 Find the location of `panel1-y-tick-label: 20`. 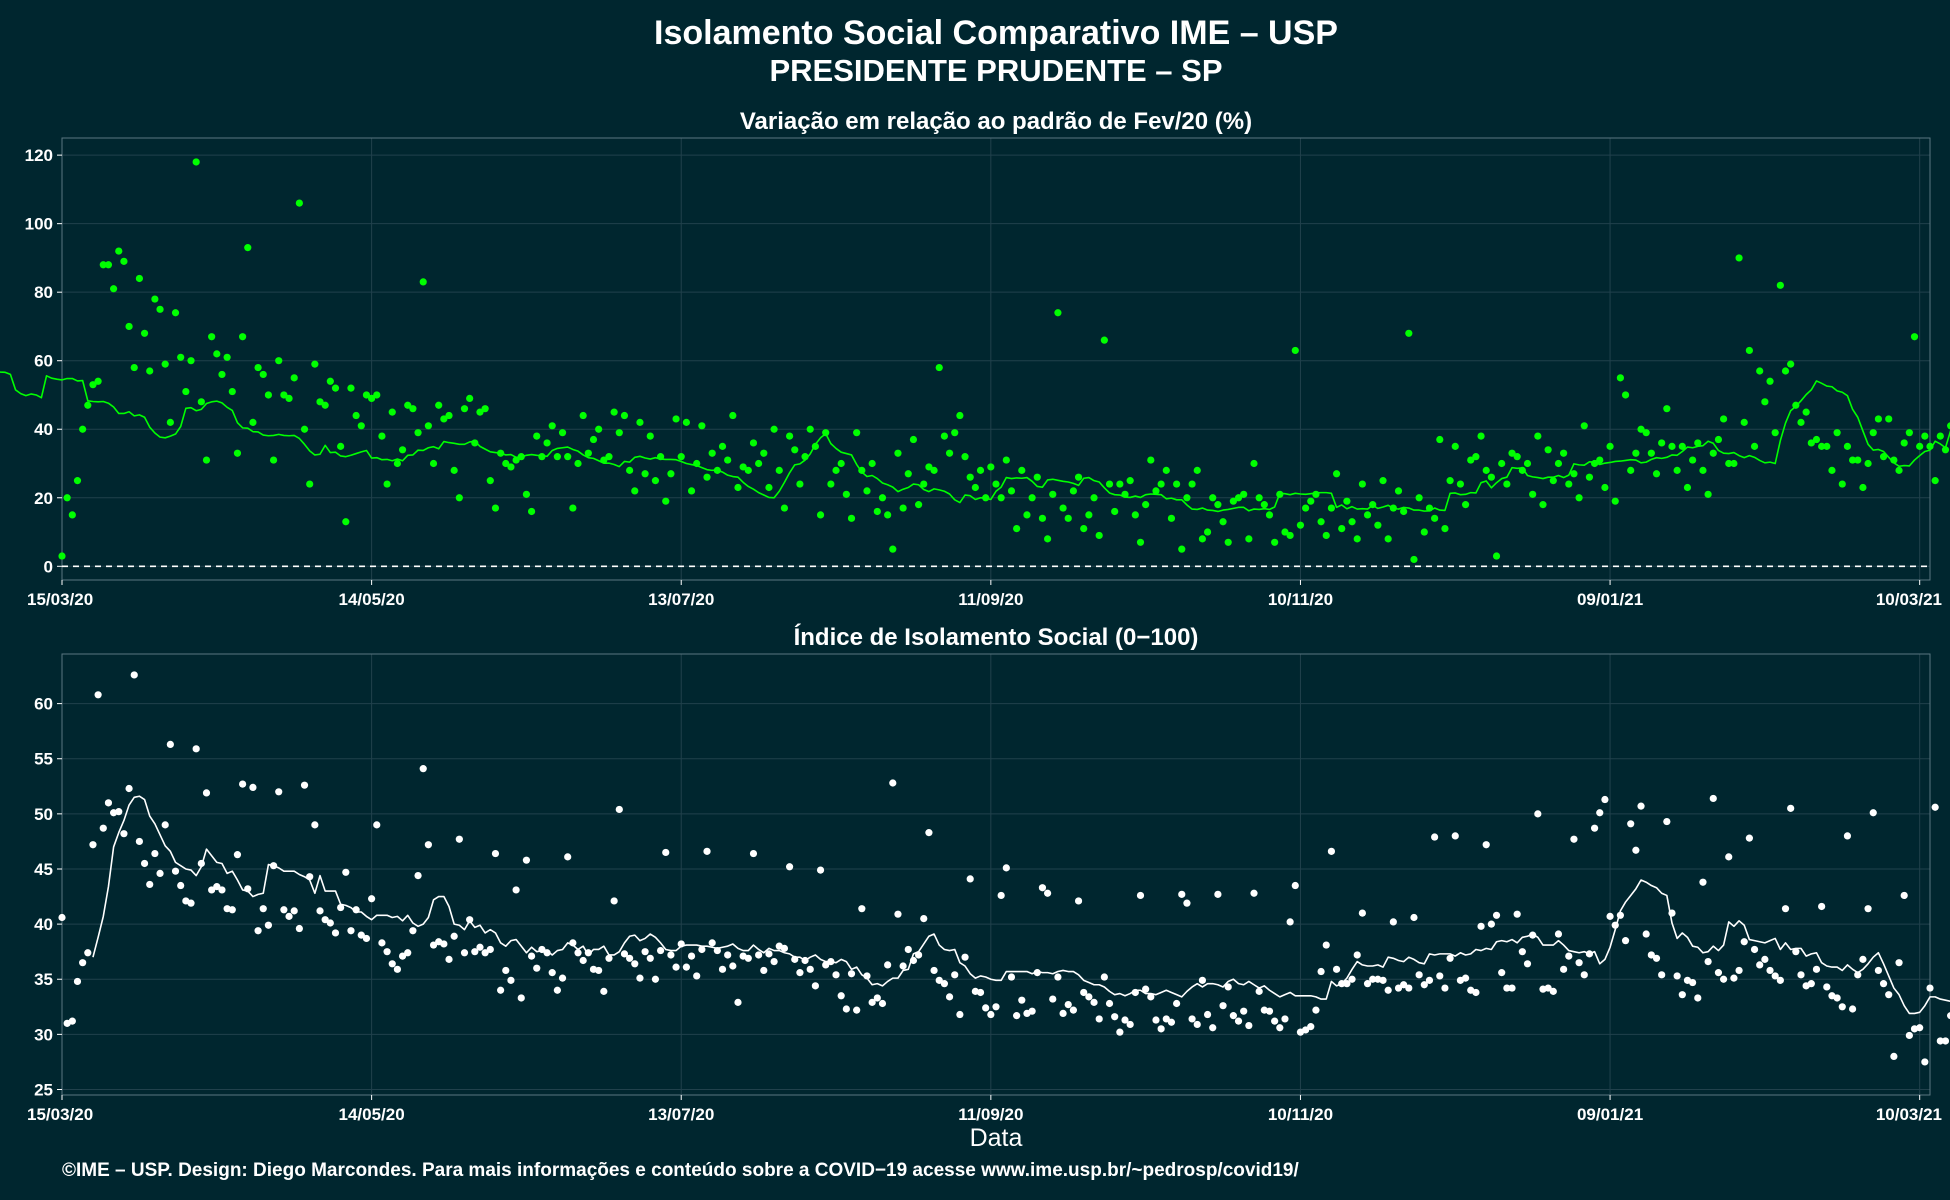

panel1-y-tick-label: 20 is located at coordinates (43, 498).